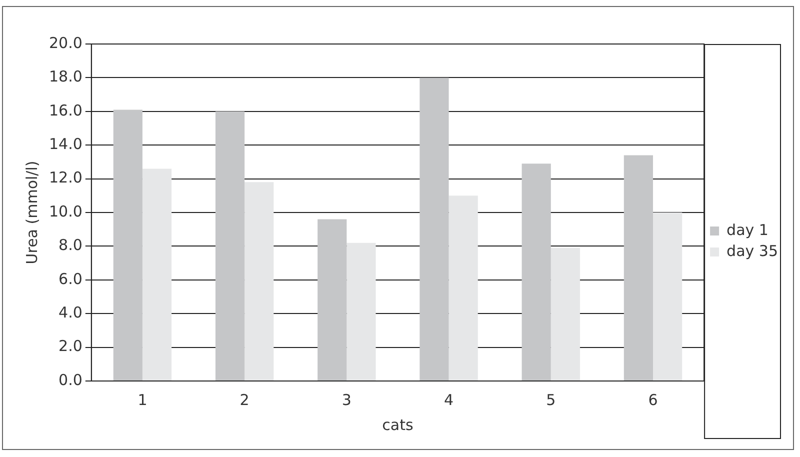 The height and width of the screenshot is (457, 800). I want to click on x-axis-title: cats, so click(398, 425).